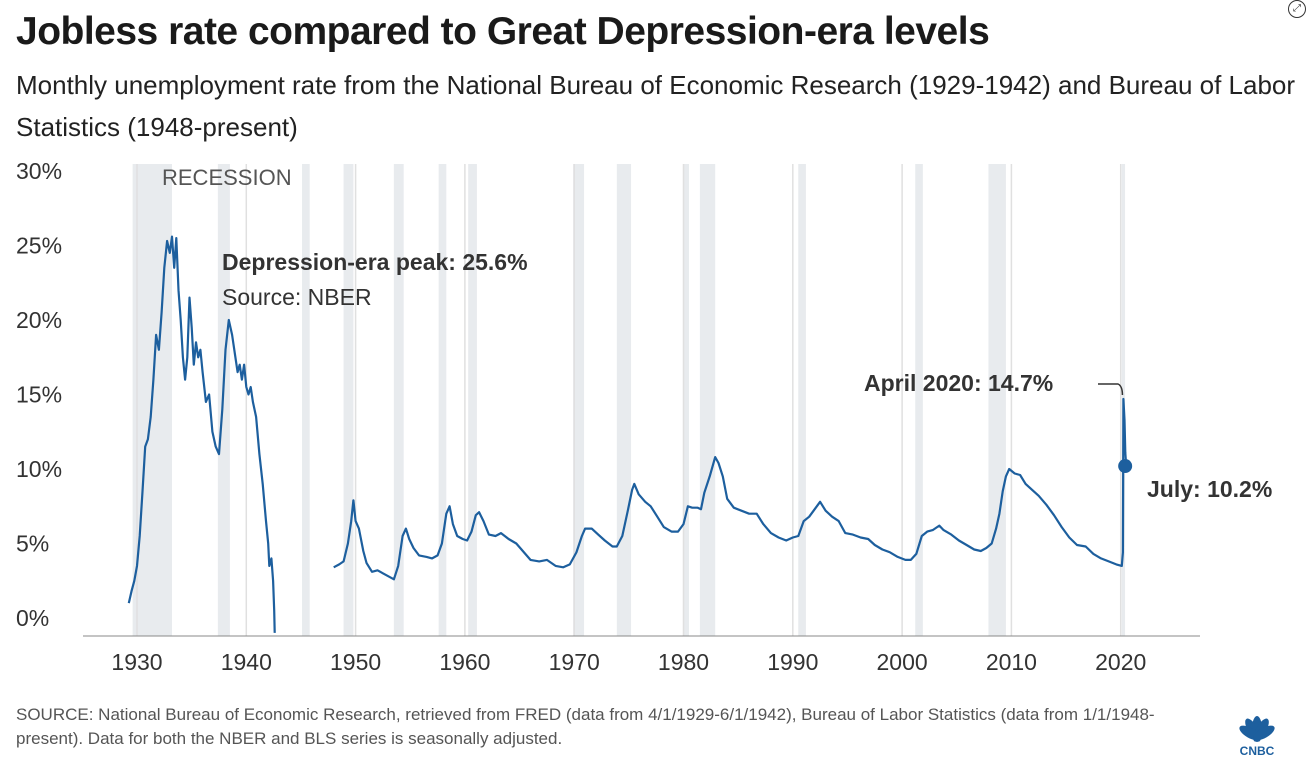 This screenshot has height=768, width=1312. I want to click on depression-peak-label: Depression-era peak: 25.6%, so click(375, 262).